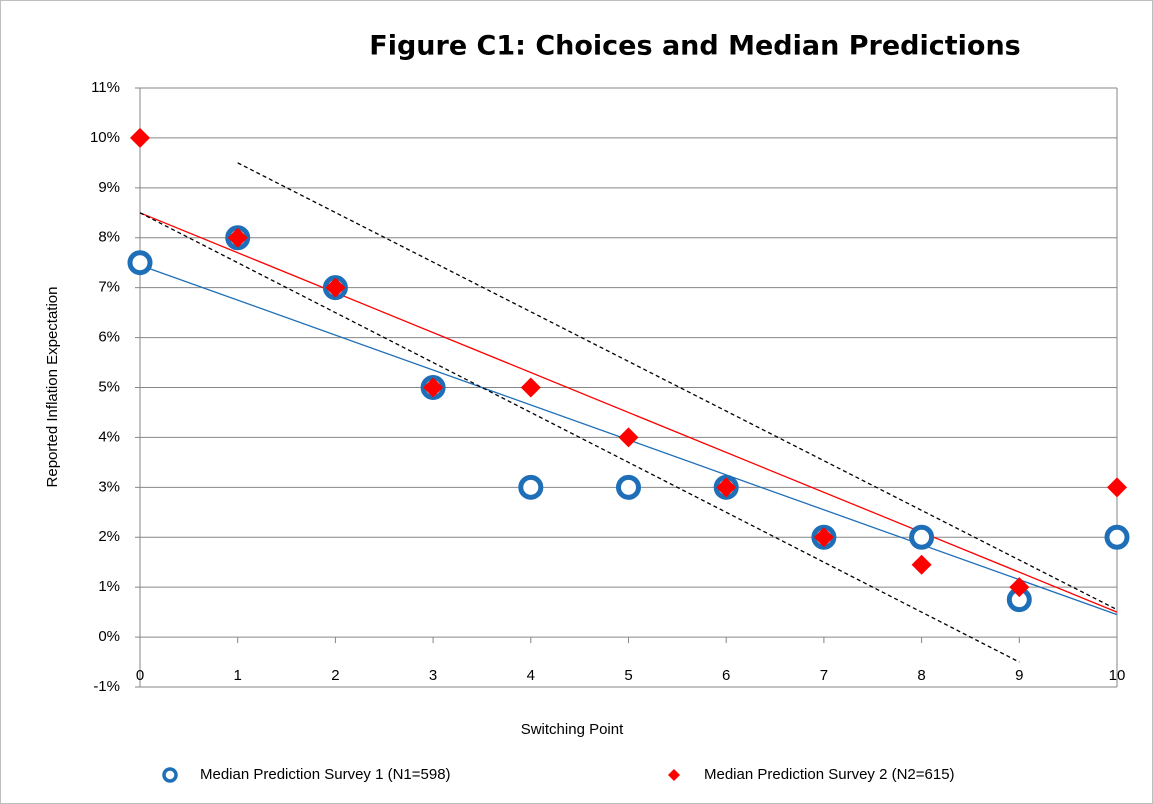 The height and width of the screenshot is (804, 1153). Describe the element at coordinates (824, 675) in the screenshot. I see `x-tick-label: 7` at that location.